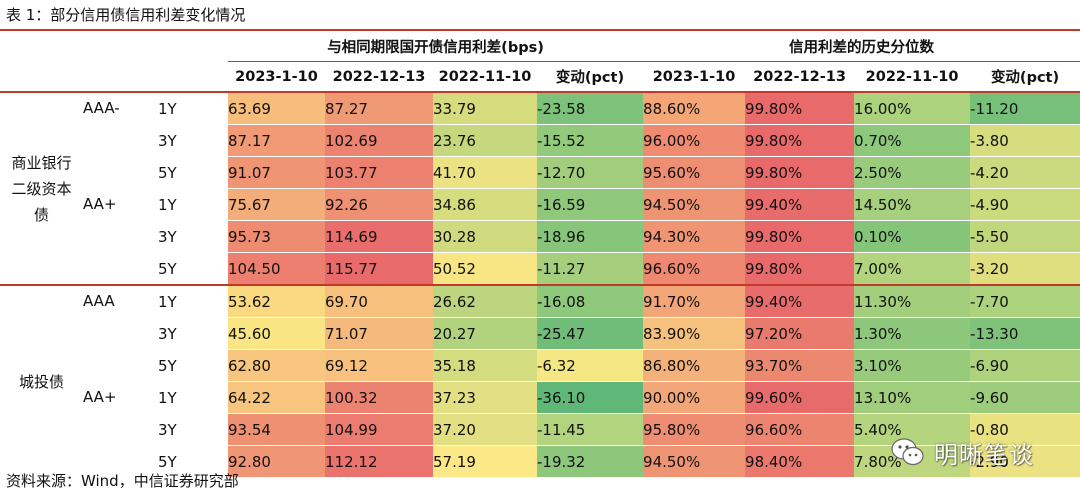  I want to click on value-cell: -19.32, so click(590, 461).